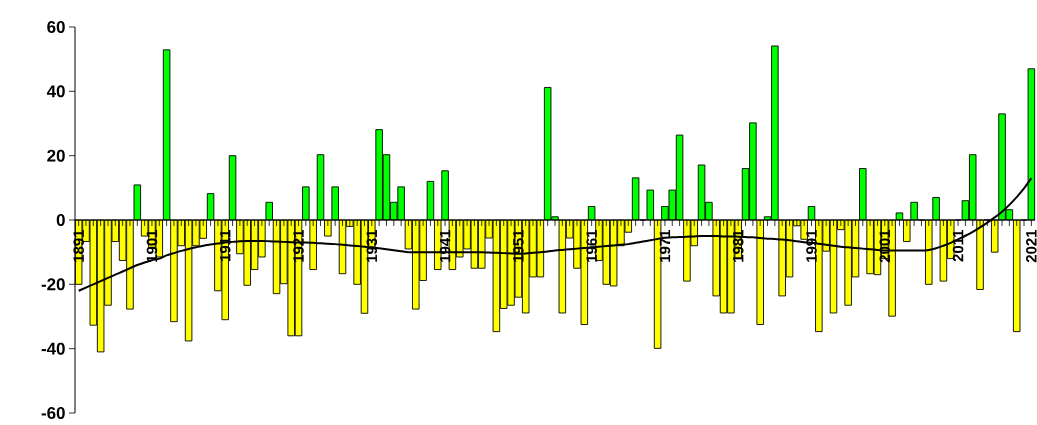 This screenshot has width=1037, height=425. I want to click on y-tick-label: -20, so click(53, 284).